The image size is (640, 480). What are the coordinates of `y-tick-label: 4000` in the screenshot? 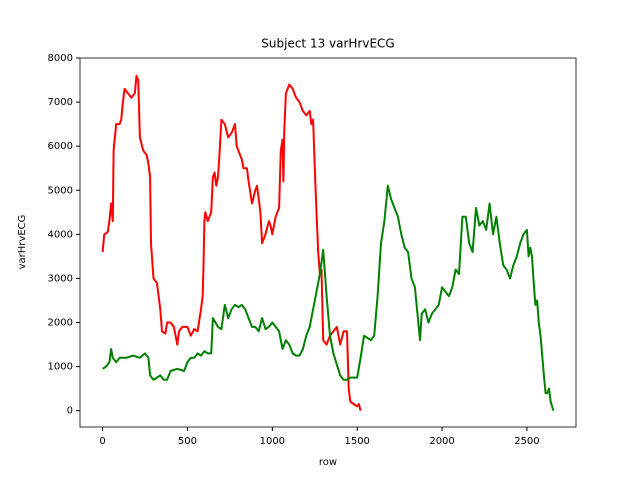 It's located at (60, 234).